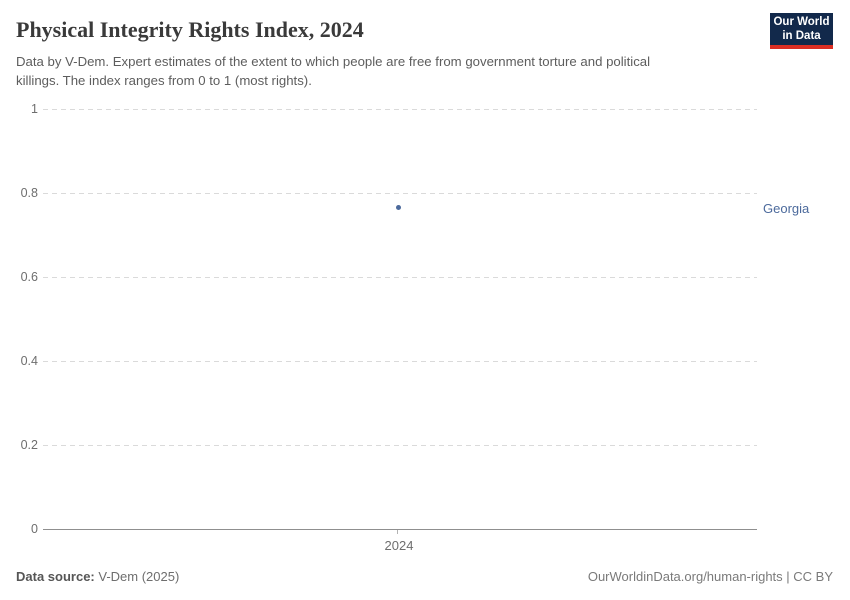 The height and width of the screenshot is (600, 850). What do you see at coordinates (29, 277) in the screenshot?
I see `y-axis-tick-label-0-6: 0.6` at bounding box center [29, 277].